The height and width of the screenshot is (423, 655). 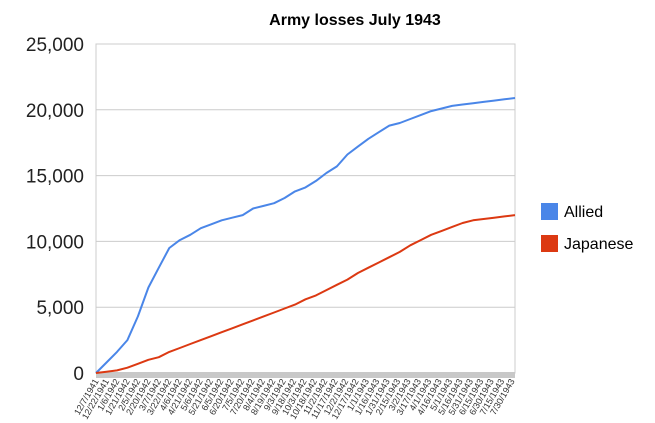 I want to click on y-tick-label: 5,000, so click(x=60, y=308).